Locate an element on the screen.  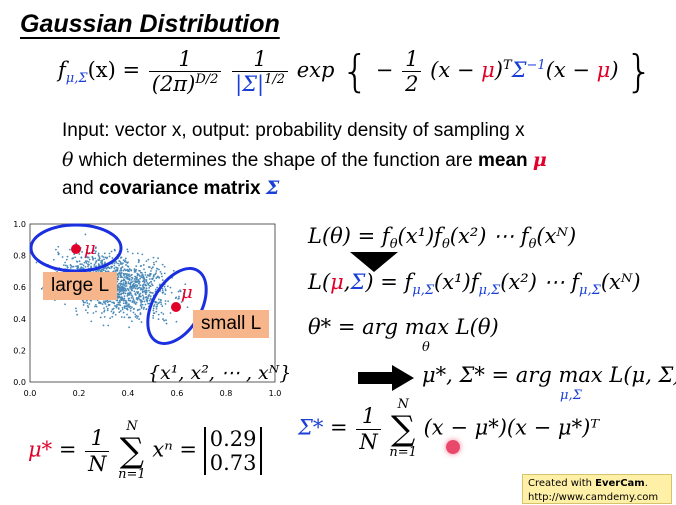
theta-argmax-under: θ is located at coordinates (426, 347).